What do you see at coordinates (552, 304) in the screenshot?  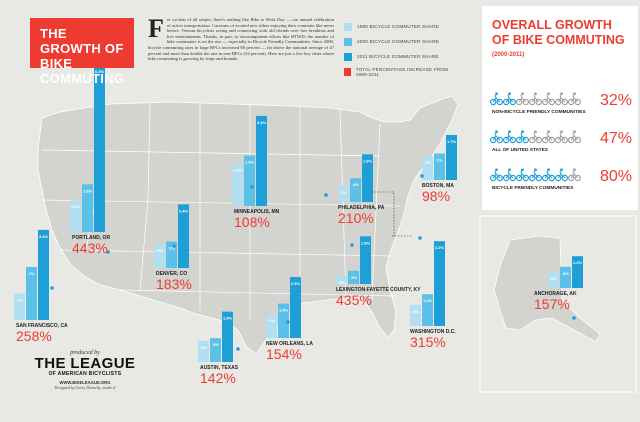 I see `city-increase: 157%` at bounding box center [552, 304].